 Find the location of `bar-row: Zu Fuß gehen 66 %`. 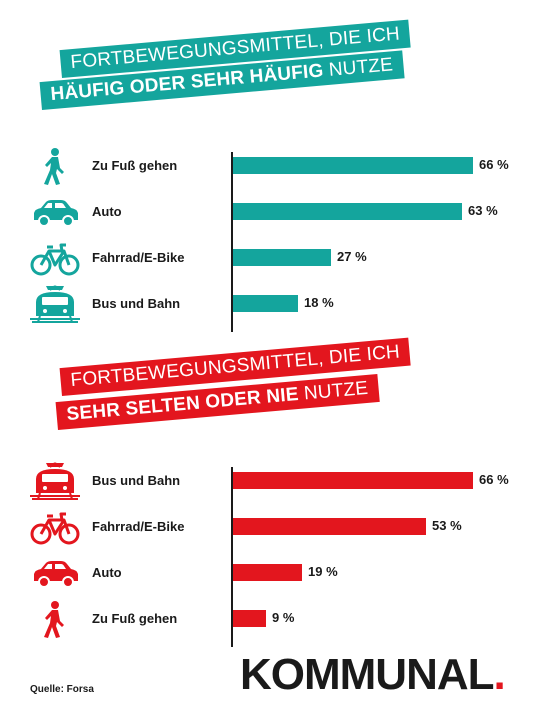

bar-row: Zu Fuß gehen 66 % is located at coordinates (266, 166).